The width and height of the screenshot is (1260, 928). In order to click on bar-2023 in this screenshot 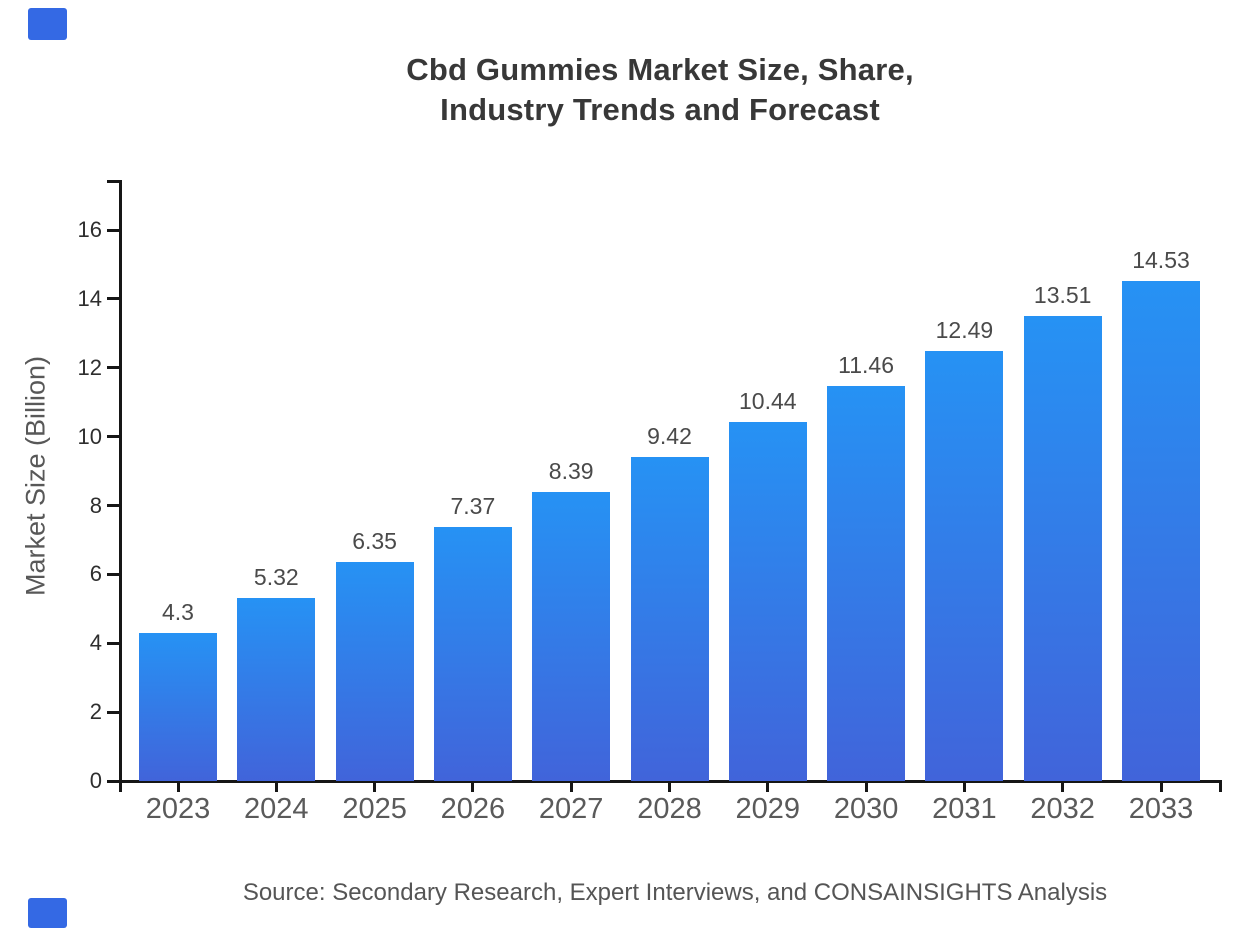, I will do `click(178, 706)`.